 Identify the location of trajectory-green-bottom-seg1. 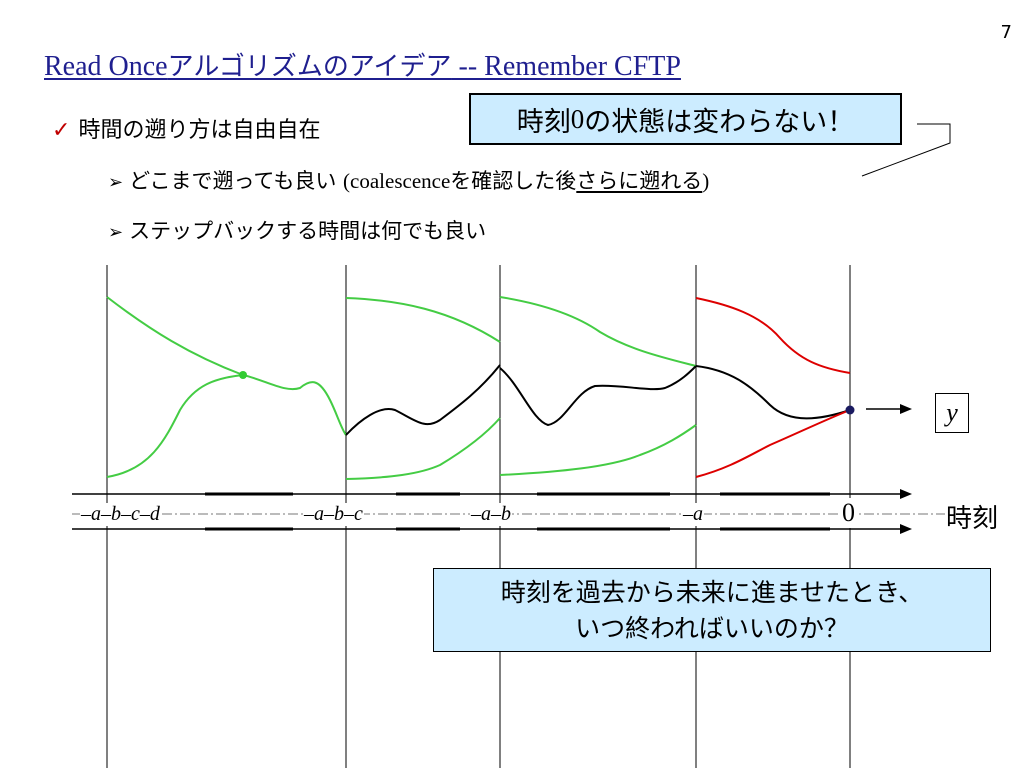
(175, 426).